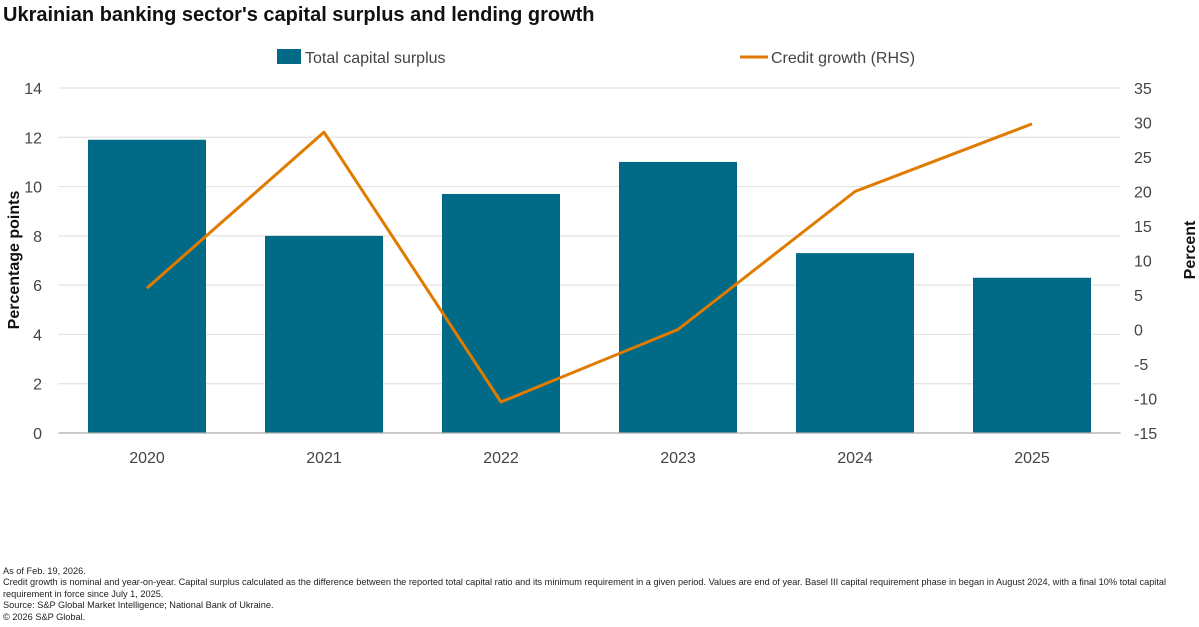 This screenshot has height=627, width=1199. Describe the element at coordinates (855, 343) in the screenshot. I see `bar-2024` at that location.